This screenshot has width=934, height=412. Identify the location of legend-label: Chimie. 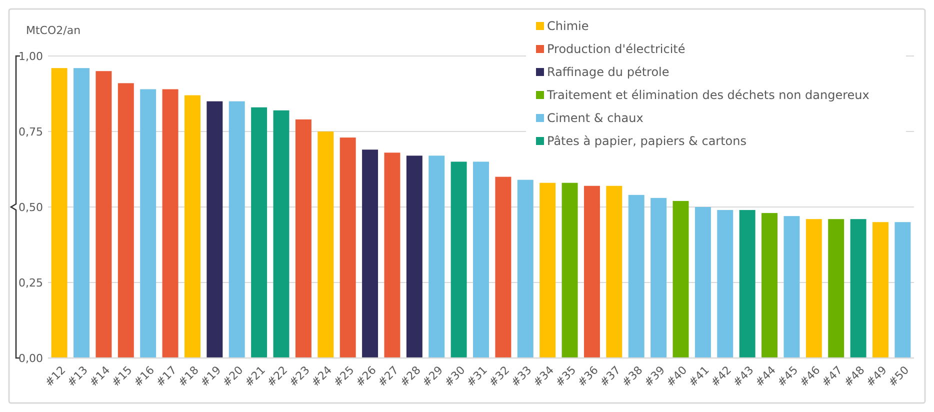
(568, 26).